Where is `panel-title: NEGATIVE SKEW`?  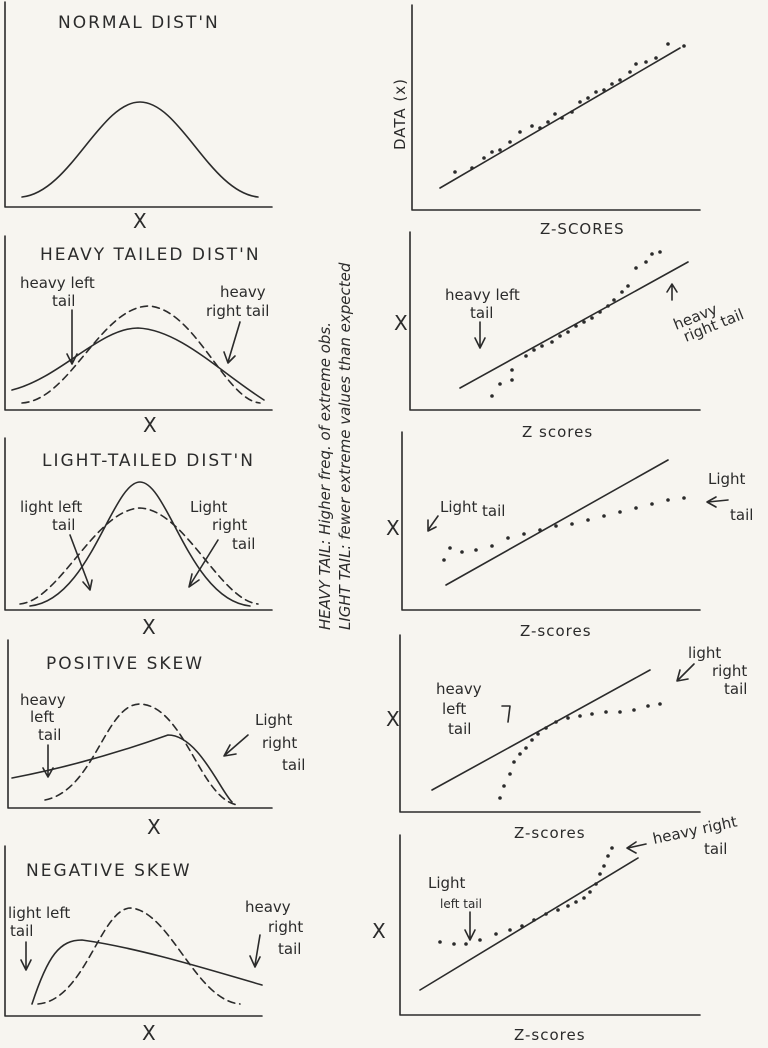
panel-title: NEGATIVE SKEW is located at coordinates (109, 871).